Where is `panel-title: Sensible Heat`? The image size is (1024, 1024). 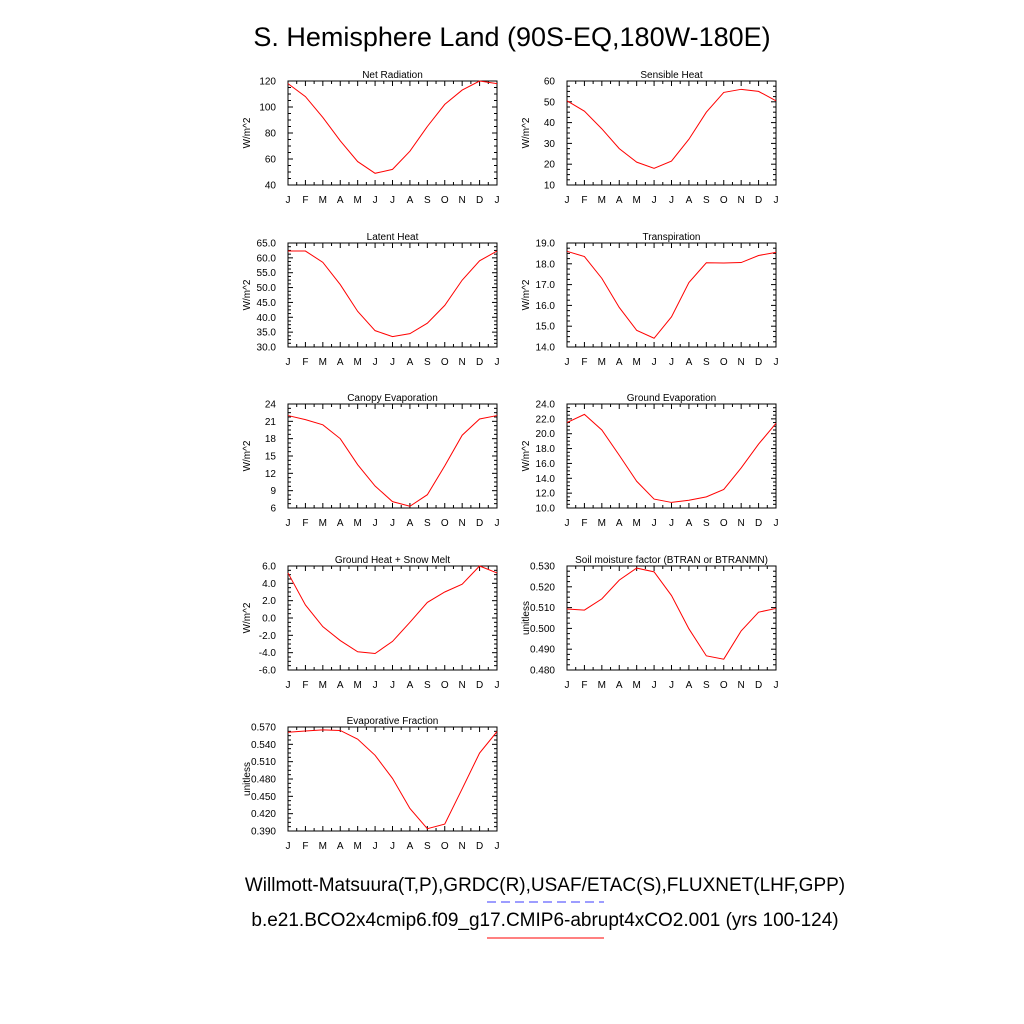
panel-title: Sensible Heat is located at coordinates (671, 75).